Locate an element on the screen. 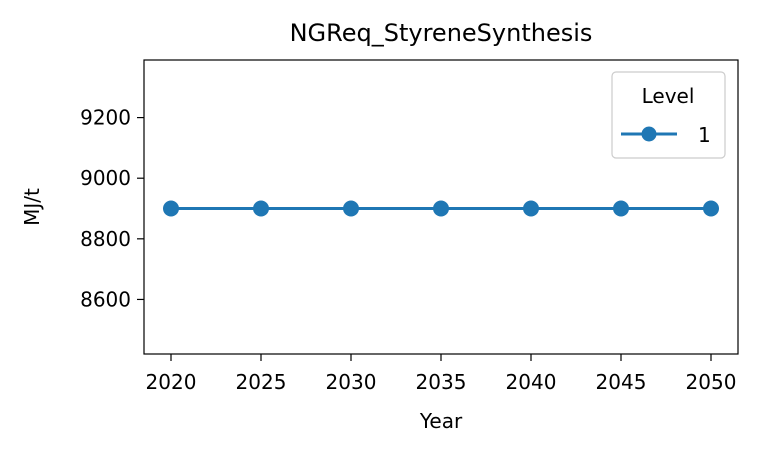 The image size is (763, 455). legend-label-series-1: 1 is located at coordinates (704, 135).